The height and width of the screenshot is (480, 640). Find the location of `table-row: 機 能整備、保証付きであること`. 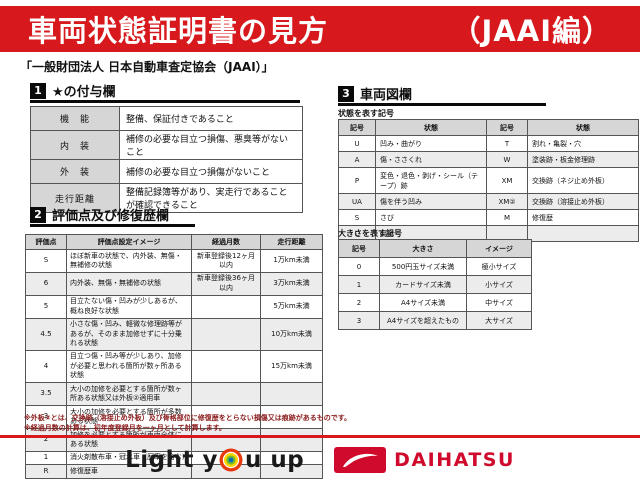

table-row: 機 能整備、保証付きであること is located at coordinates (166, 118).